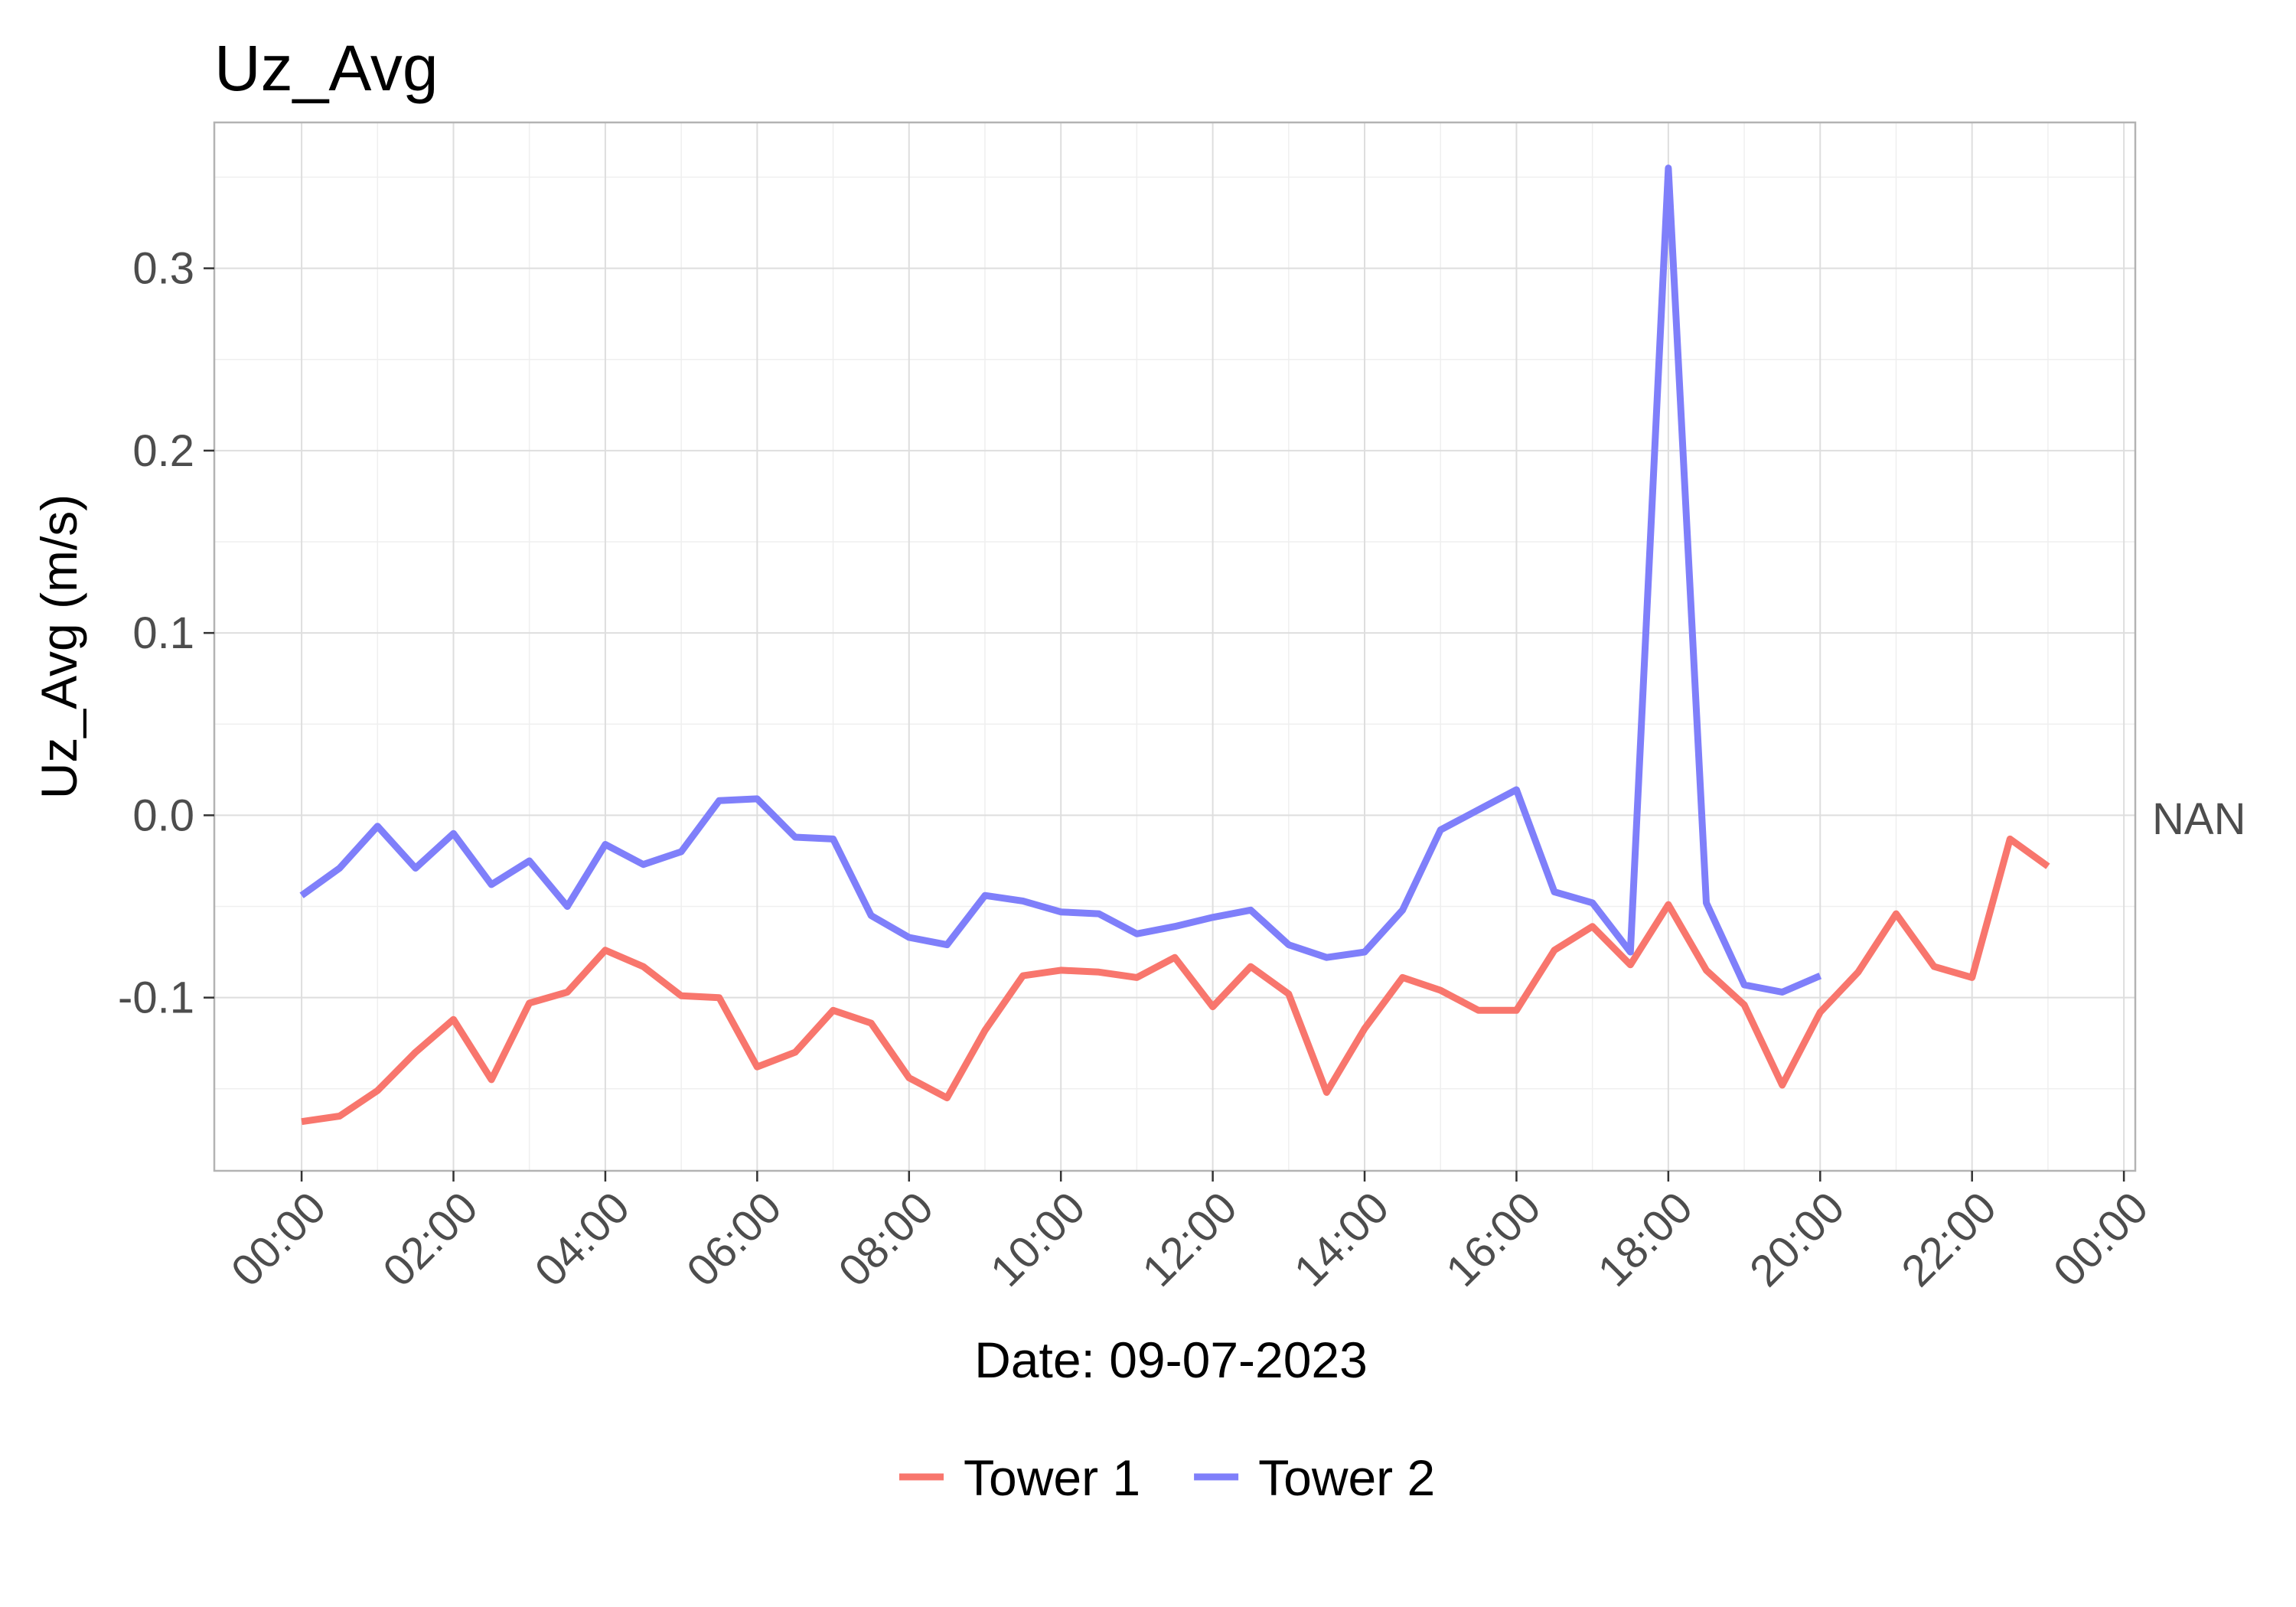  What do you see at coordinates (430, 1239) in the screenshot?
I see `x-tick-label: 02:00` at bounding box center [430, 1239].